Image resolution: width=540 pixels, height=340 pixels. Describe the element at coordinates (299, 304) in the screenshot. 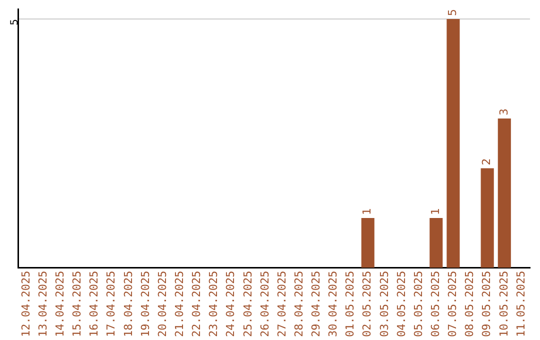

I see `x-tick-label: 28.04.2025` at that location.